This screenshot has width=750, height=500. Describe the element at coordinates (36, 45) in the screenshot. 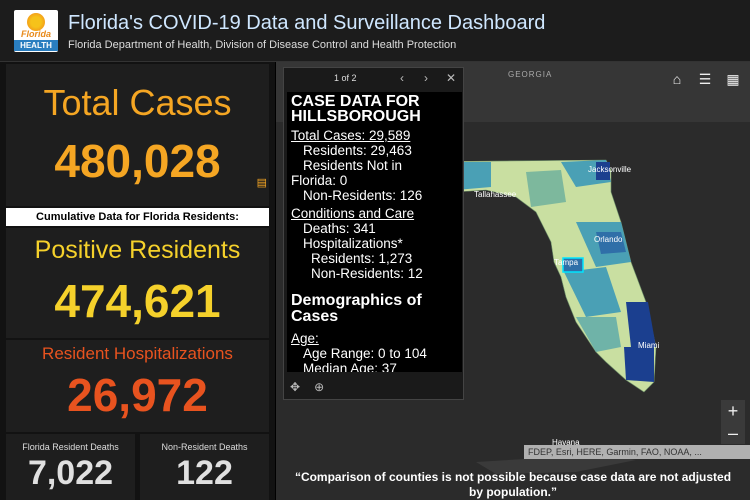

I see `logo-text-bottom: HEALTH` at that location.